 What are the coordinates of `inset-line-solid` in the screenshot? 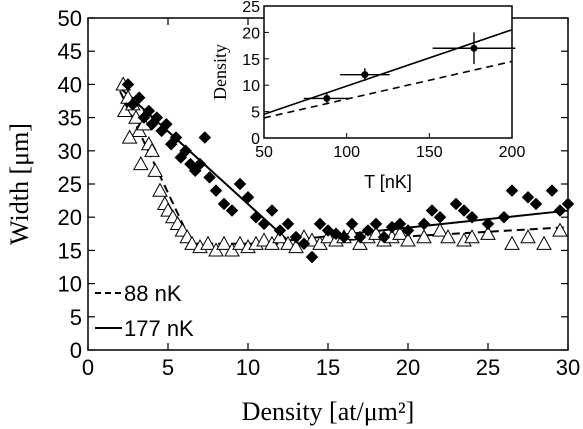 It's located at (388, 72).